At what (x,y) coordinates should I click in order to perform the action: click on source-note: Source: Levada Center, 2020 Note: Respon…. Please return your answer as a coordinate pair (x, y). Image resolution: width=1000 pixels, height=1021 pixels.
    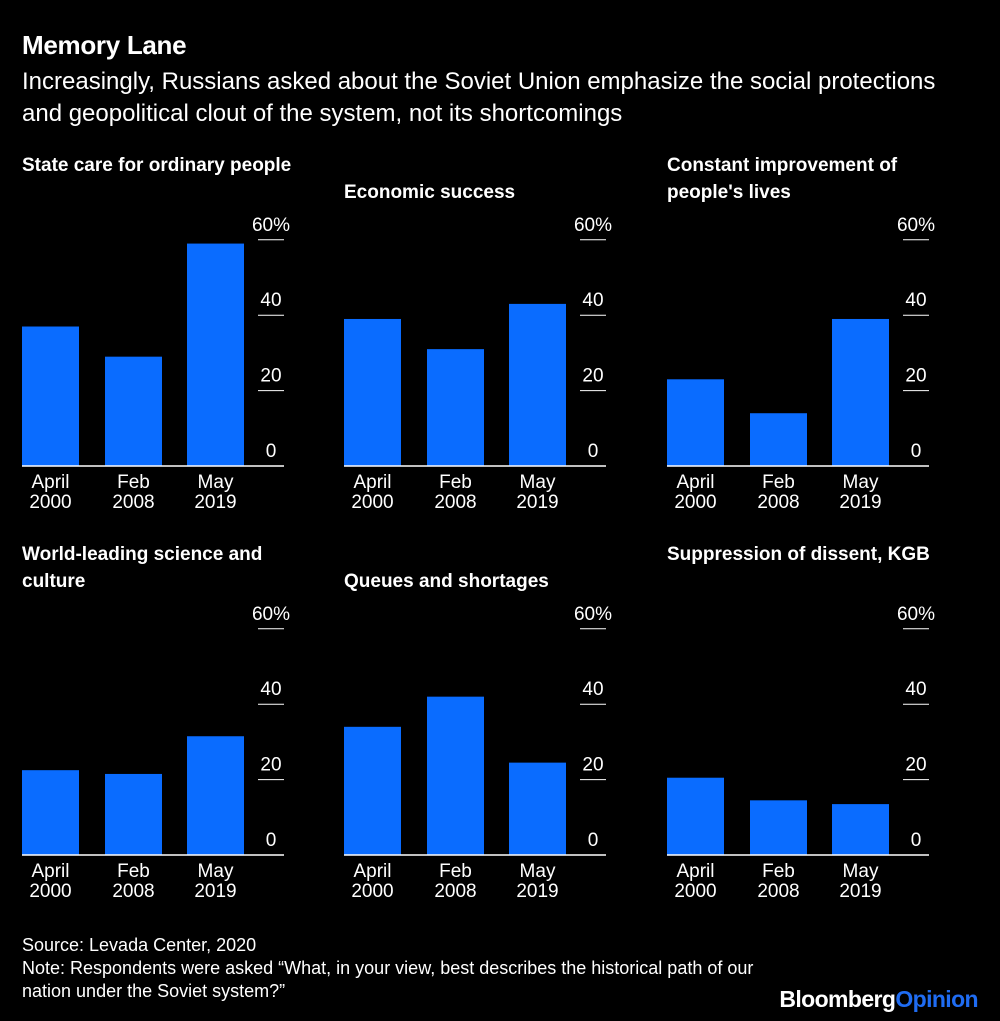
    Looking at the image, I should click on (412, 968).